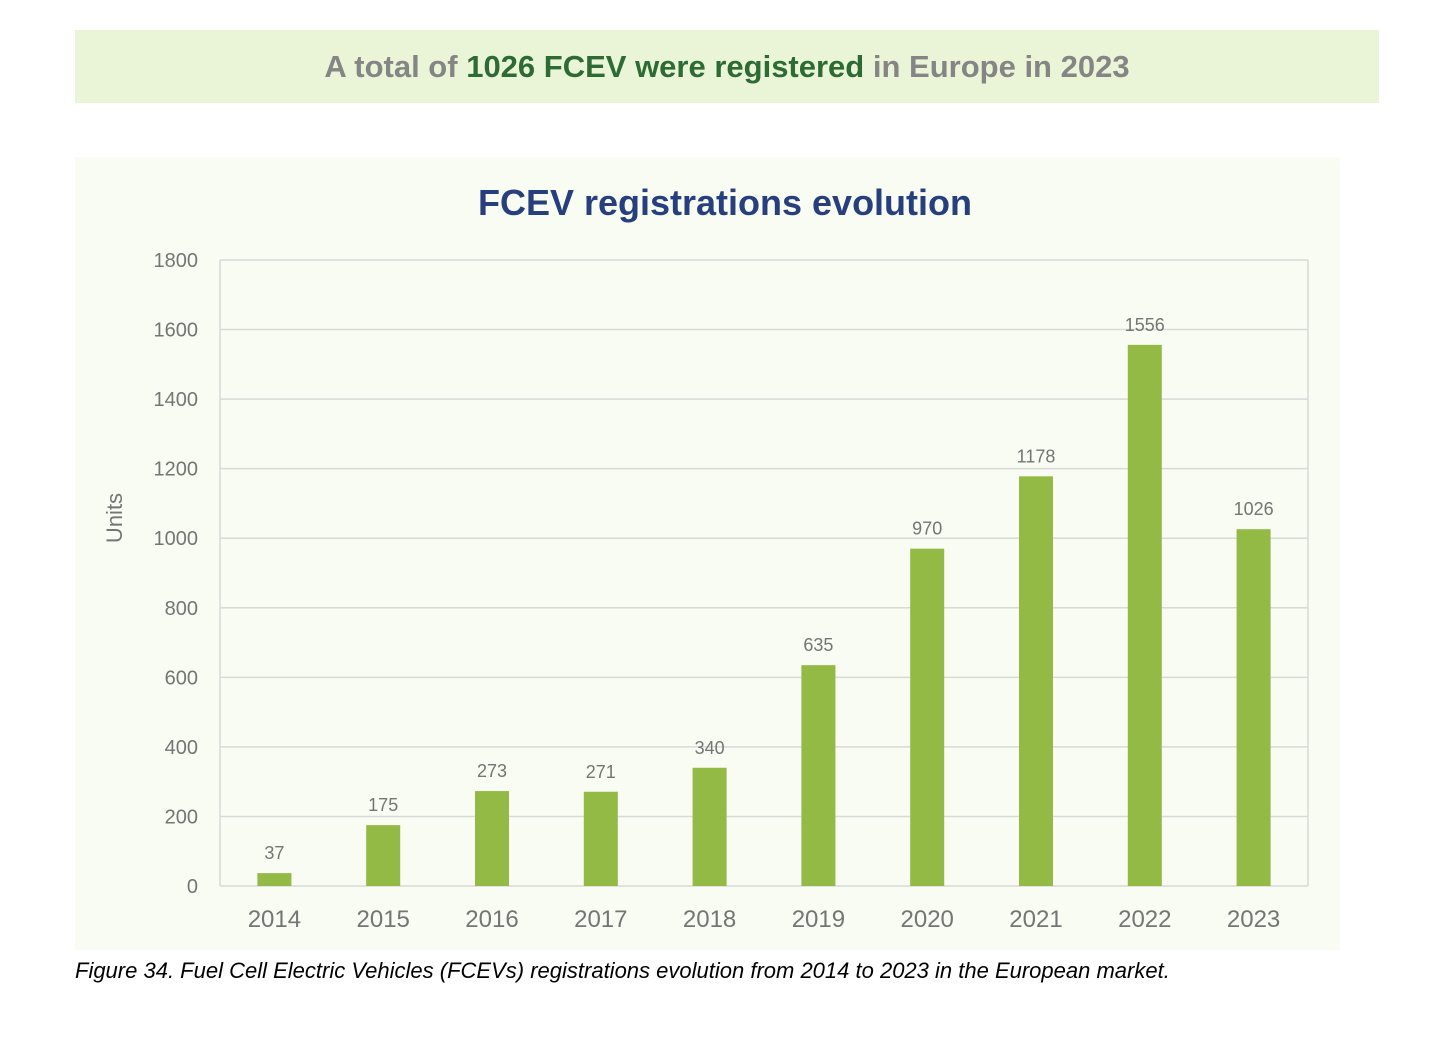  What do you see at coordinates (601, 772) in the screenshot?
I see `data-label-2017: 271` at bounding box center [601, 772].